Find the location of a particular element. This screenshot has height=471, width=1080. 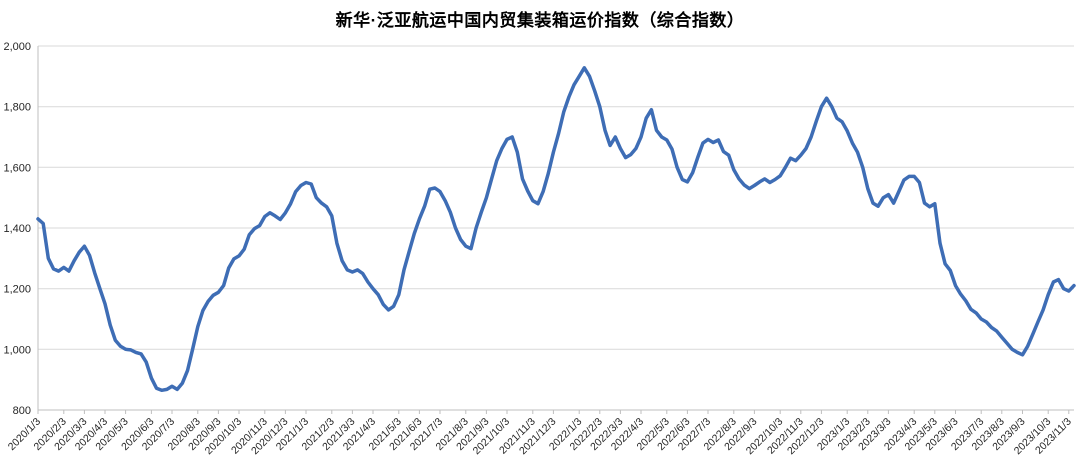

y-axis-label: 1,600 is located at coordinates (17, 168).